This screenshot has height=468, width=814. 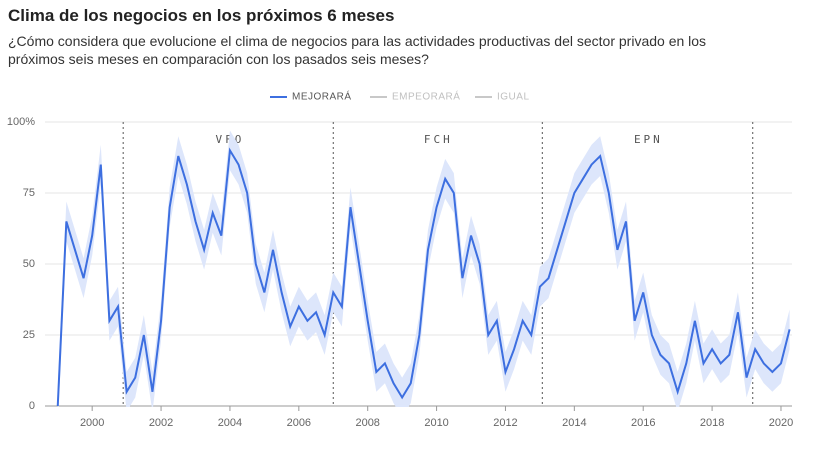 What do you see at coordinates (92, 423) in the screenshot?
I see `x-tick-label: 2000` at bounding box center [92, 423].